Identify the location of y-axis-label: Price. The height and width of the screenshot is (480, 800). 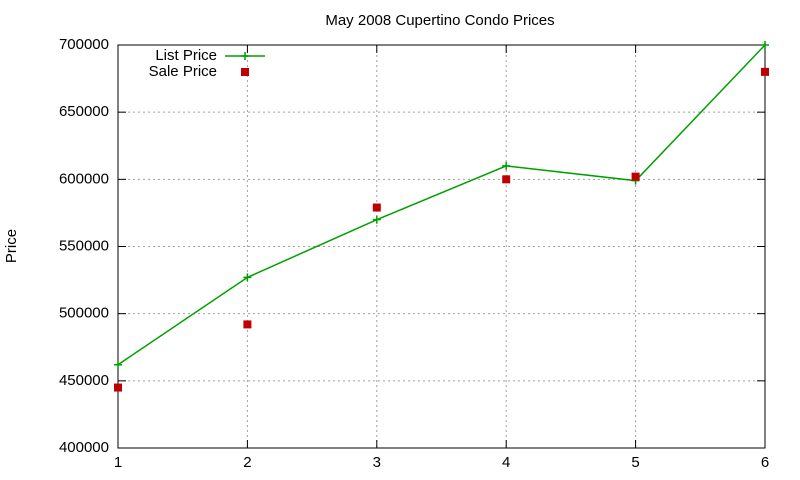
(11, 246).